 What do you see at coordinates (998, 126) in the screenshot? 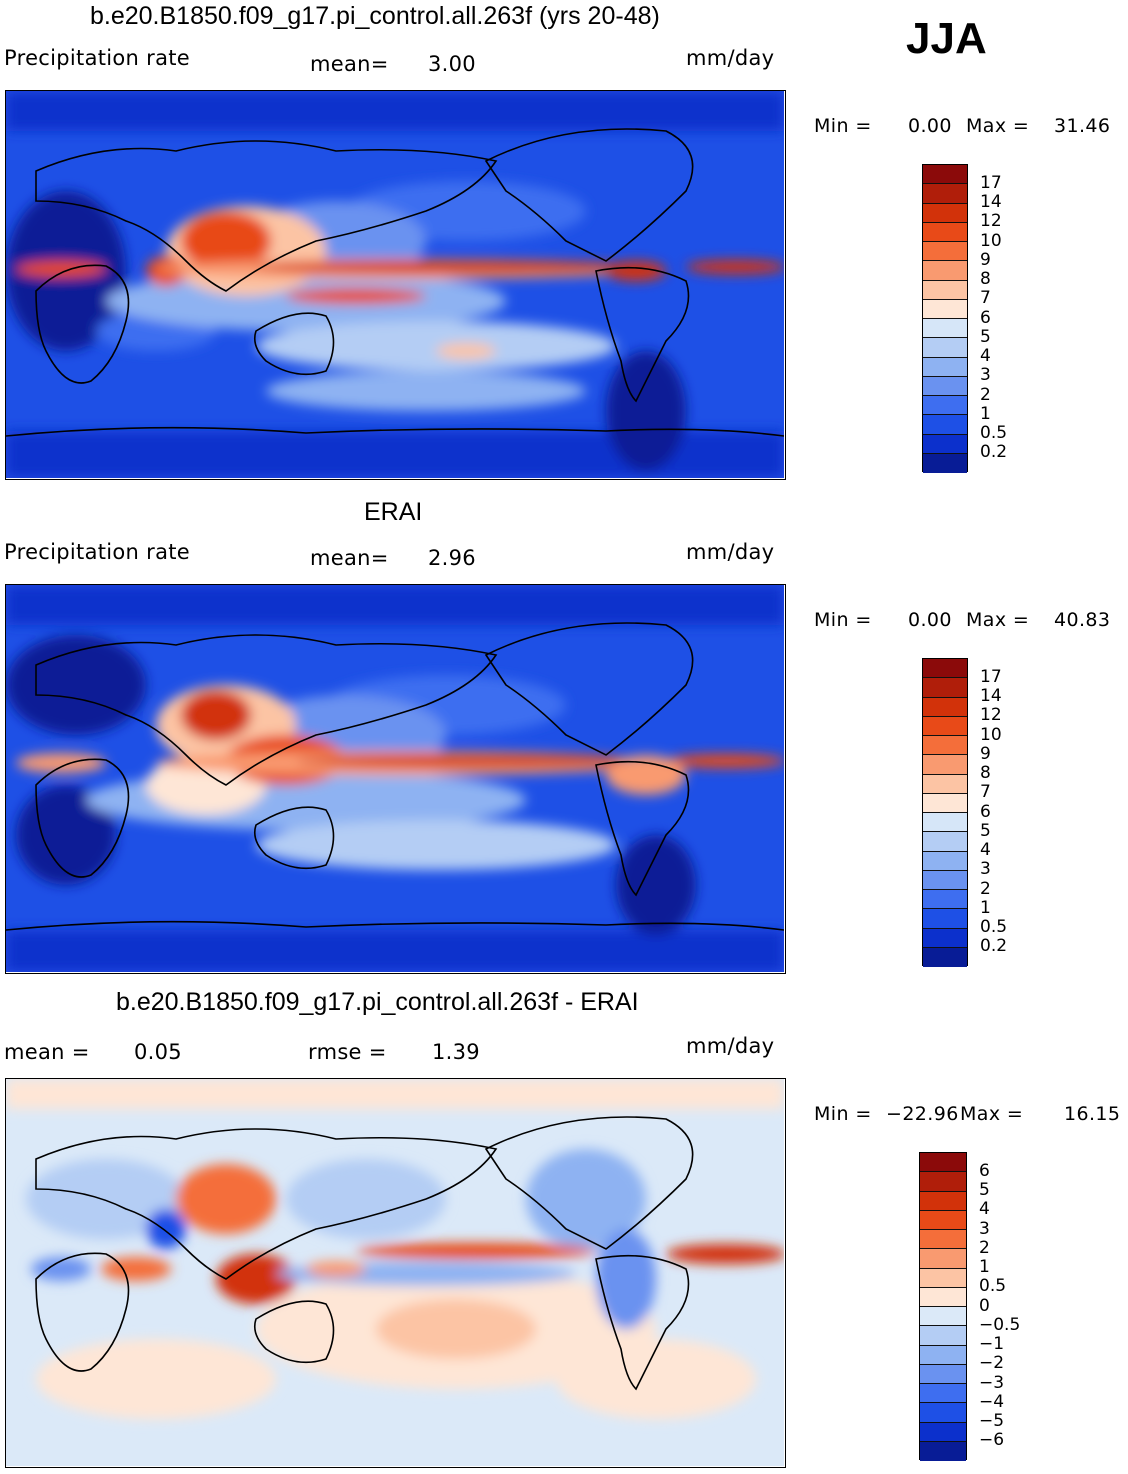
I see `panel1-max-label: Max =` at bounding box center [998, 126].